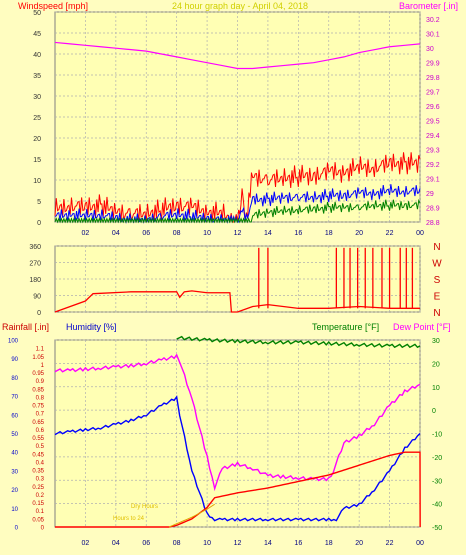 The image size is (466, 555). Describe the element at coordinates (433, 78) in the screenshot. I see `y2-tick-label: 29.8` at that location.